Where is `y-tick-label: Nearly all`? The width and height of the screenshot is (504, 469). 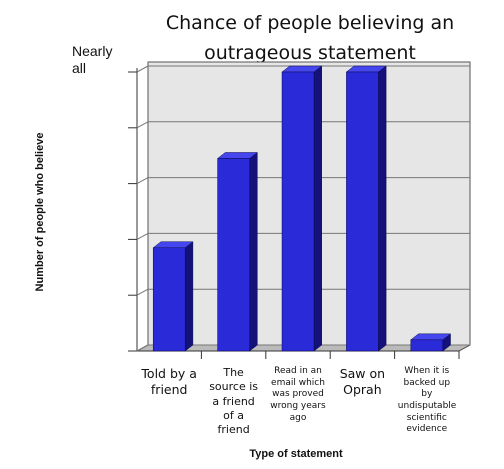 y-tick-label: Nearly all is located at coordinates (92, 59).